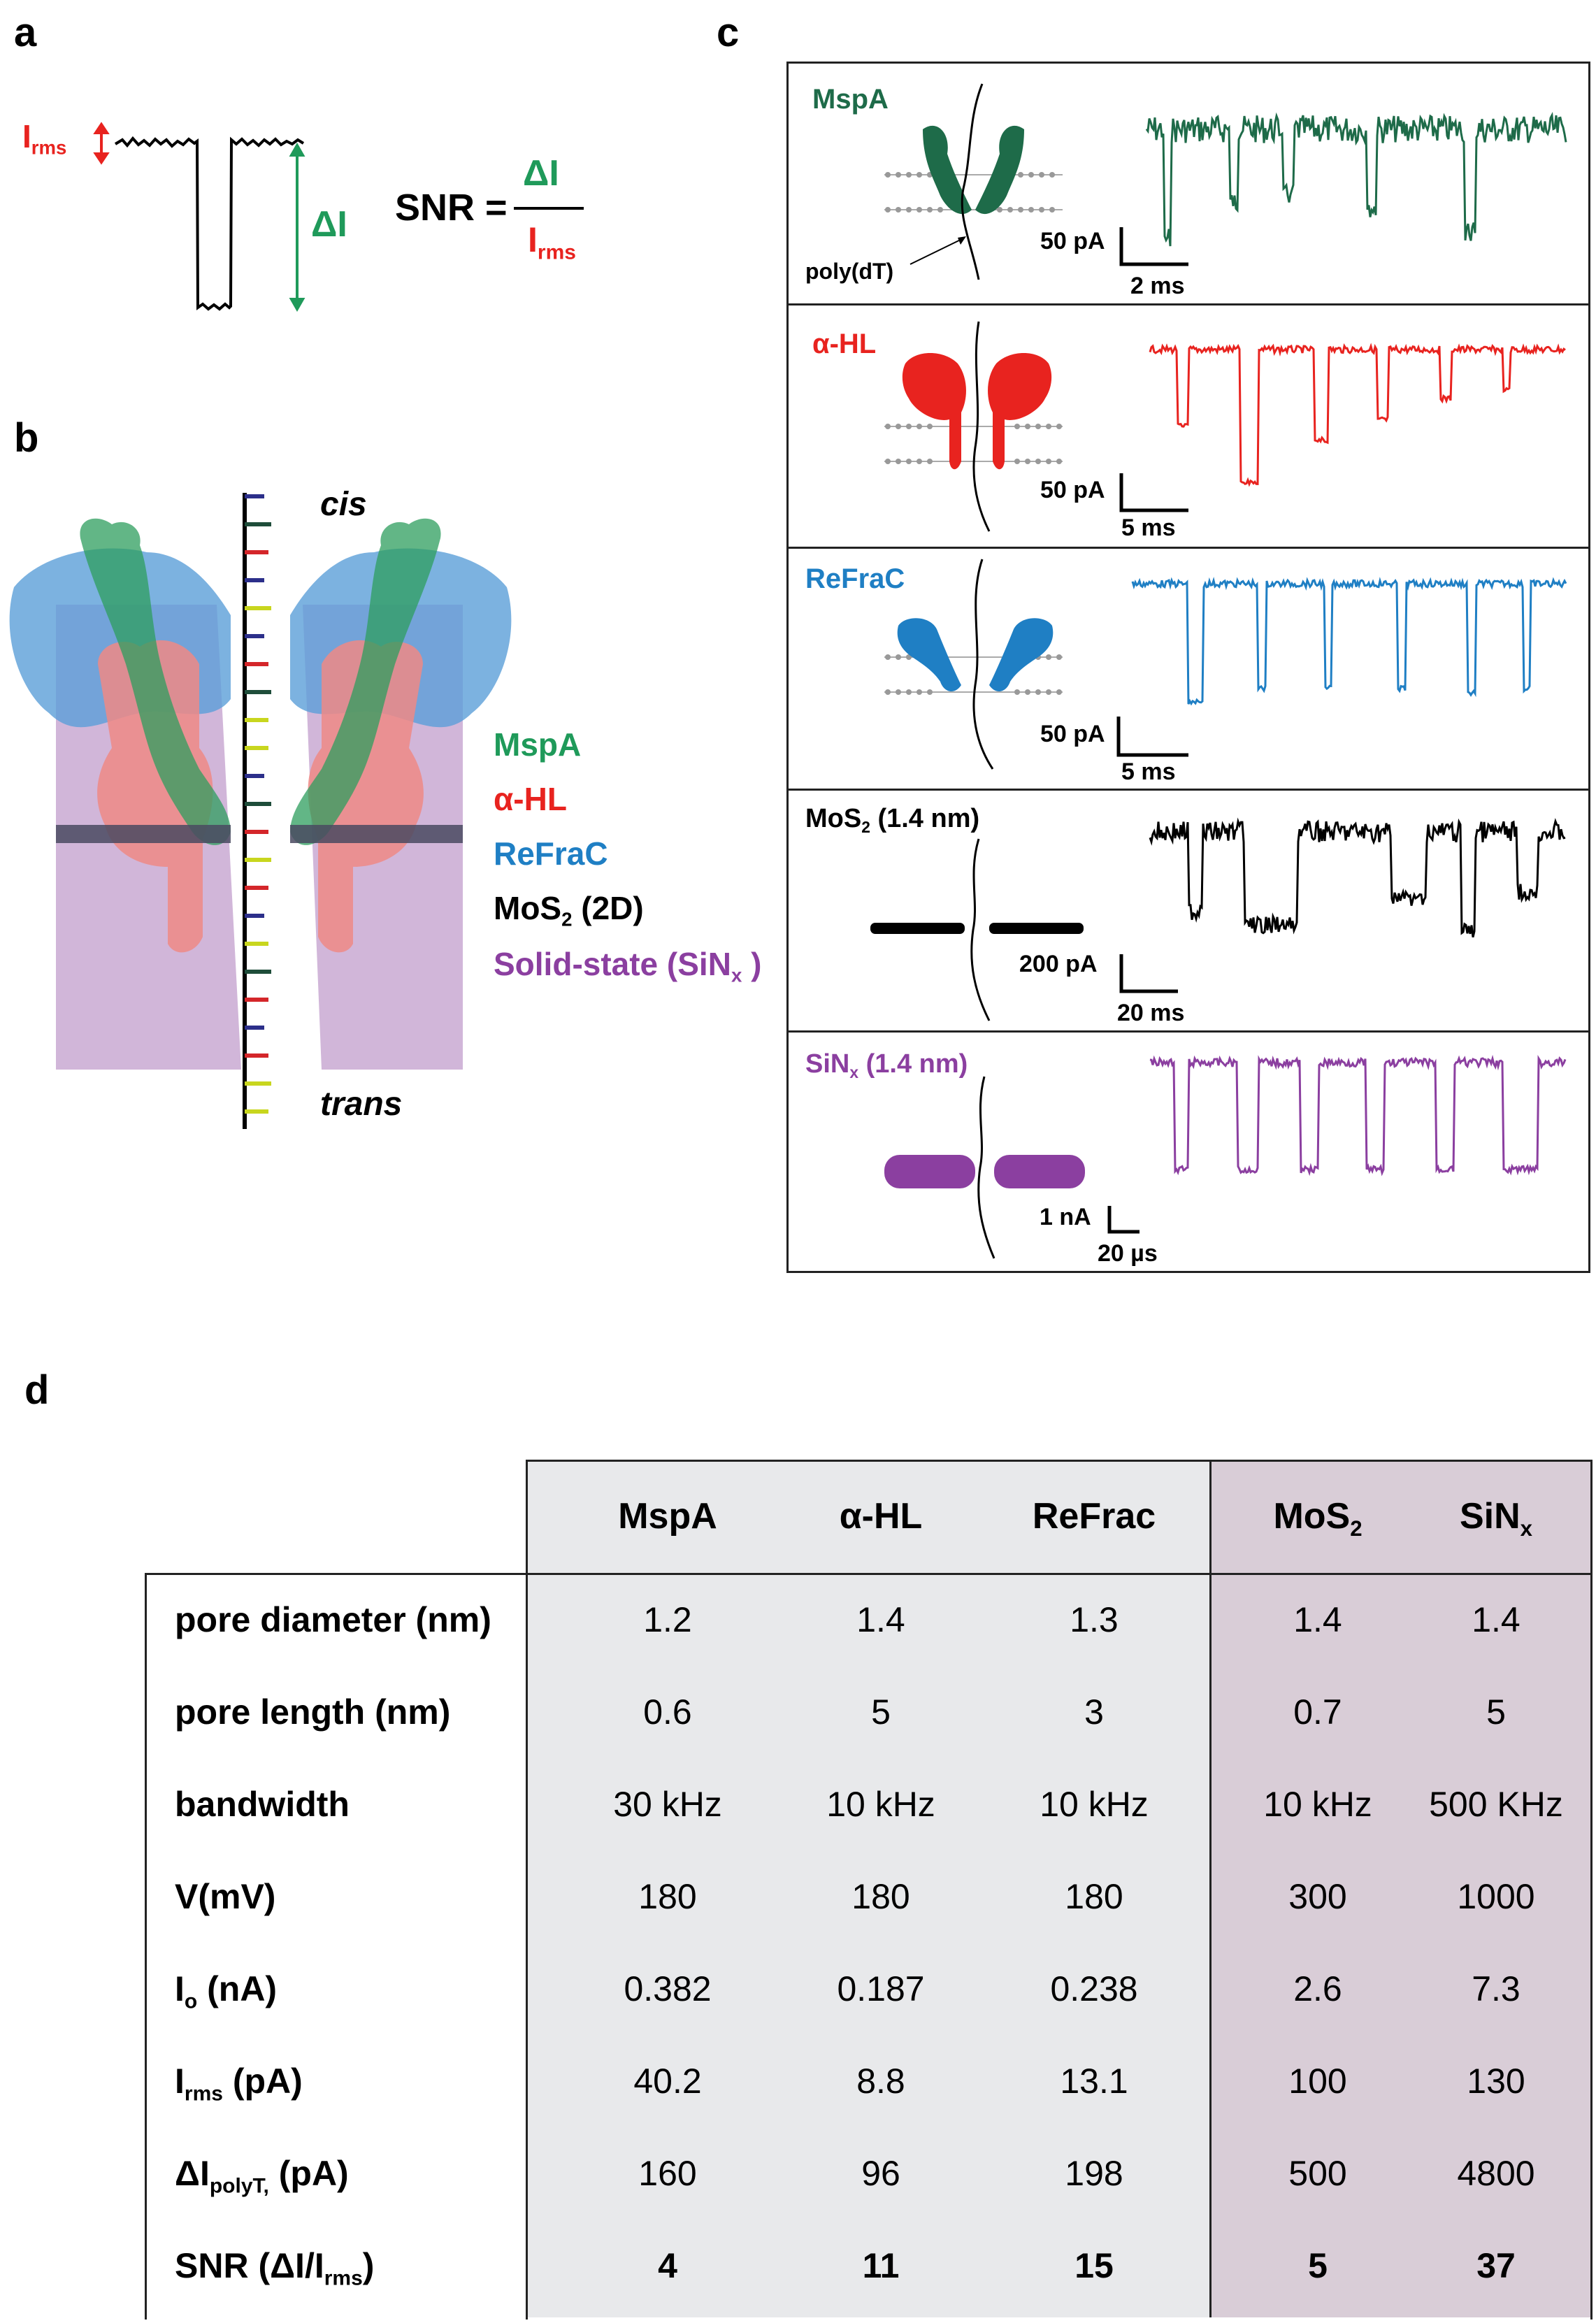 This screenshot has width=1596, height=2323. Describe the element at coordinates (1317, 1896) in the screenshot. I see `table-cell: 300` at that location.